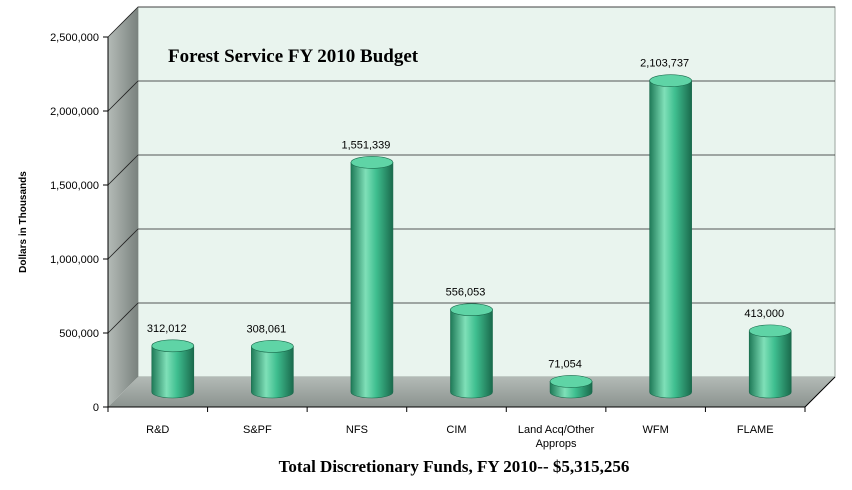 The image size is (852, 490). Describe the element at coordinates (293, 56) in the screenshot. I see `chart-title: Forest Service FY 2010 Budget` at that location.